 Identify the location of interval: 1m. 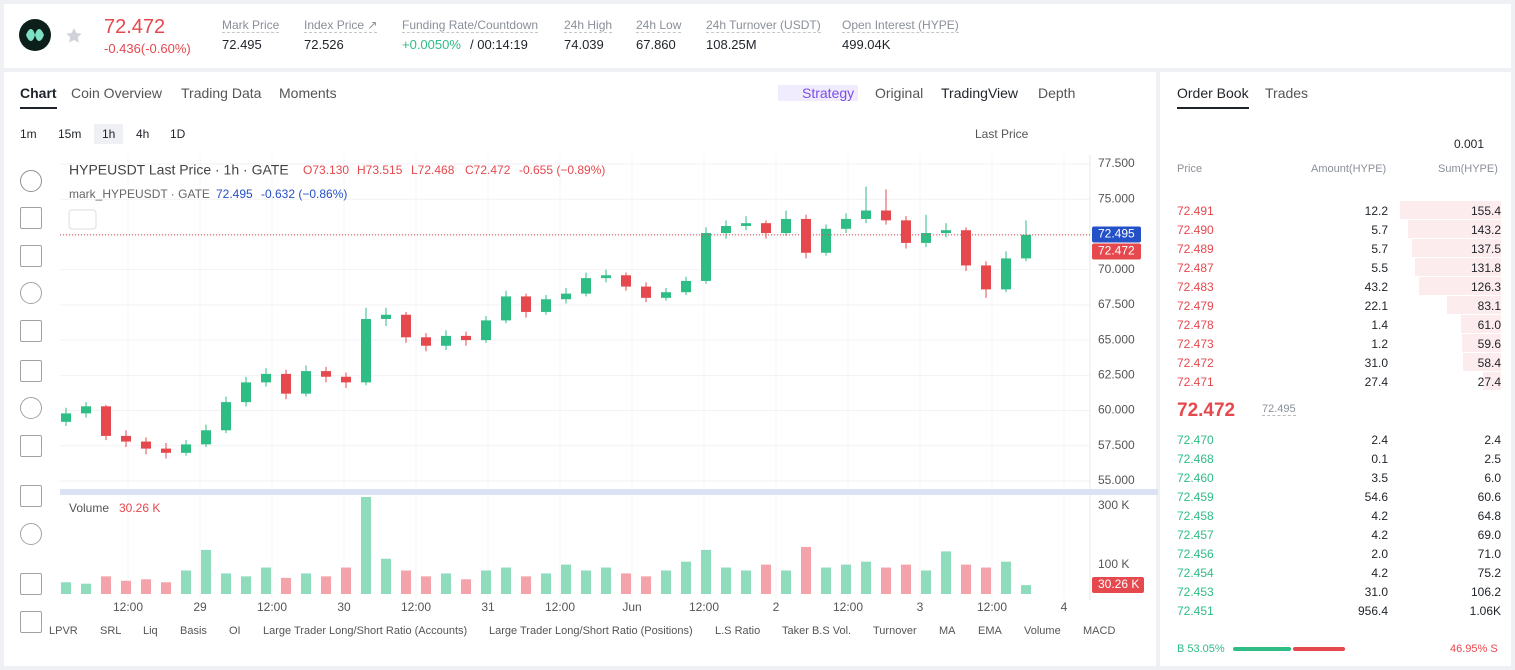
(28, 134).